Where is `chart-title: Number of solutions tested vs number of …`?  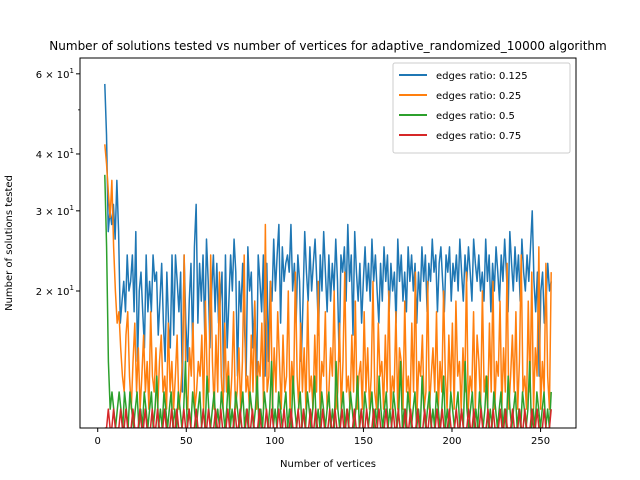 chart-title: Number of solutions tested vs number of … is located at coordinates (327, 46).